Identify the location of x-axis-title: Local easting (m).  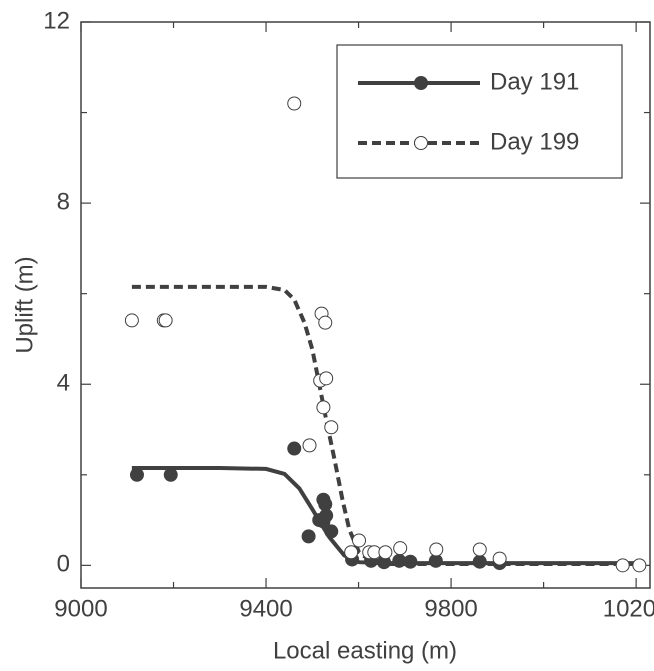
(365, 650).